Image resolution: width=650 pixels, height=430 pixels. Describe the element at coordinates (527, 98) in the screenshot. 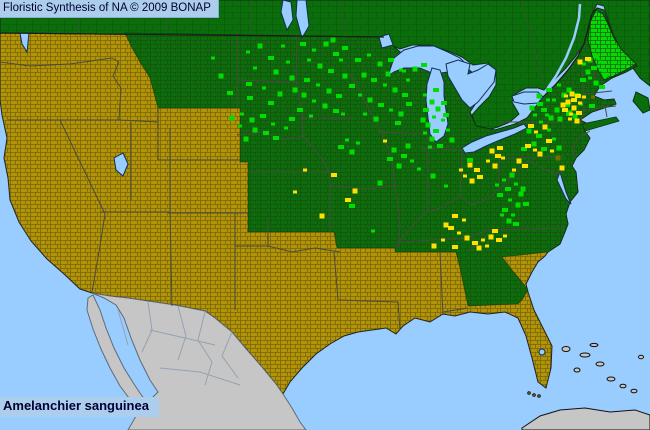

I see `lake-ontario` at that location.